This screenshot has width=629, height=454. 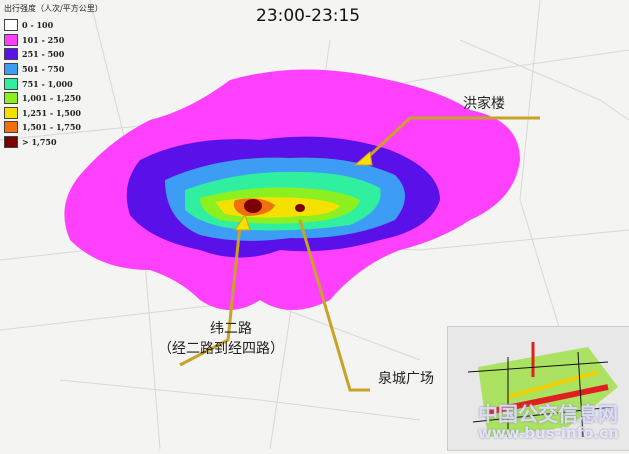 What do you see at coordinates (406, 379) in the screenshot?
I see `label-quancheng-square: 泉城广场` at bounding box center [406, 379].